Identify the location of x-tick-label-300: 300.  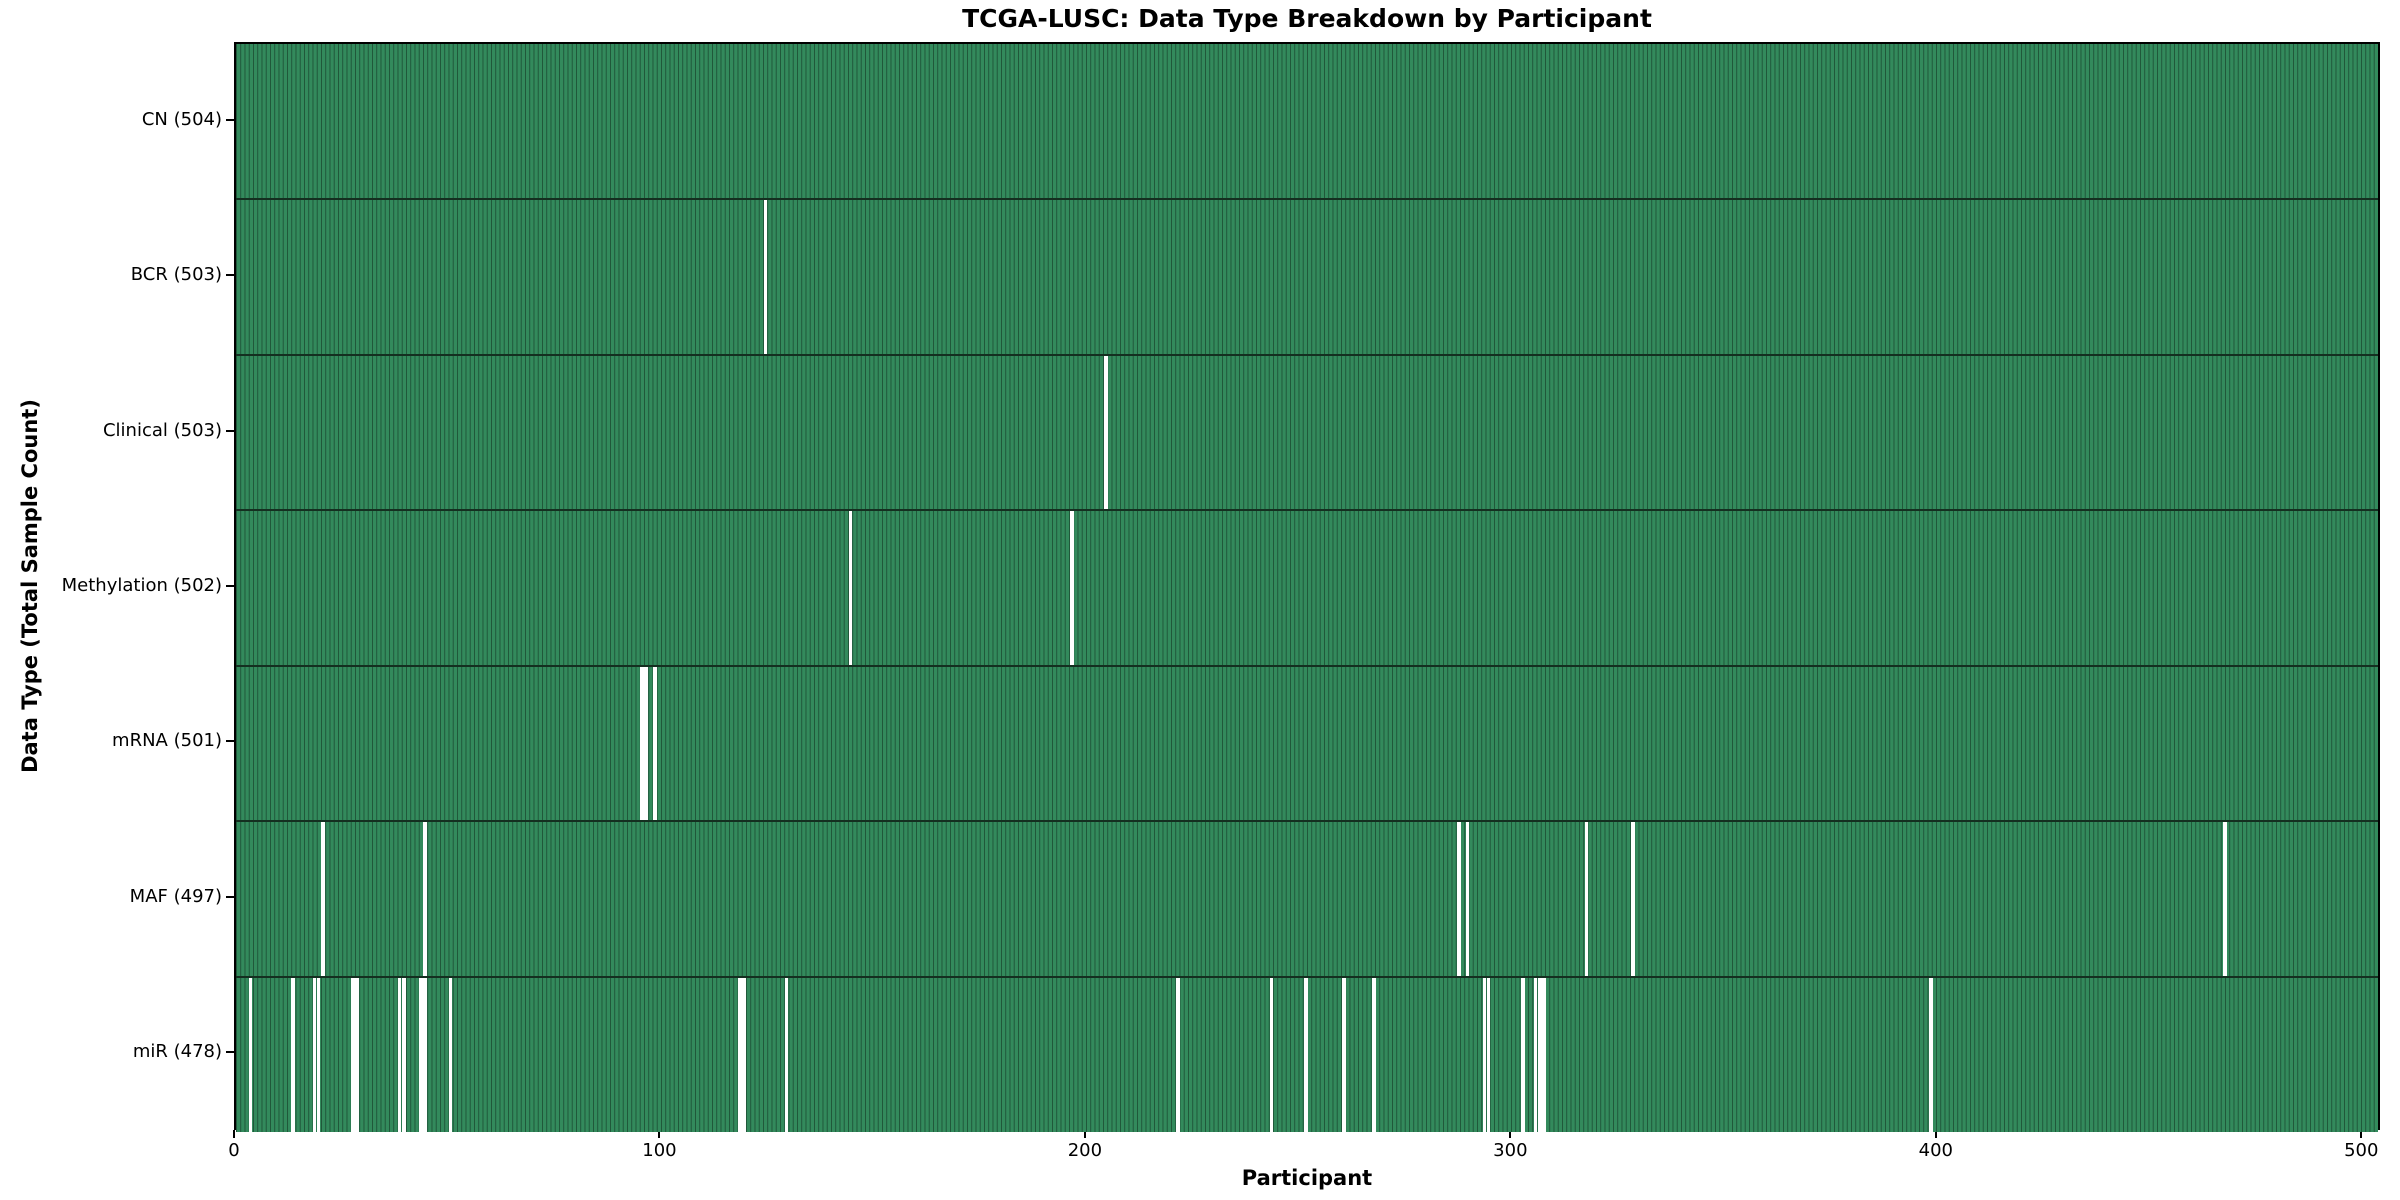
(1510, 1150).